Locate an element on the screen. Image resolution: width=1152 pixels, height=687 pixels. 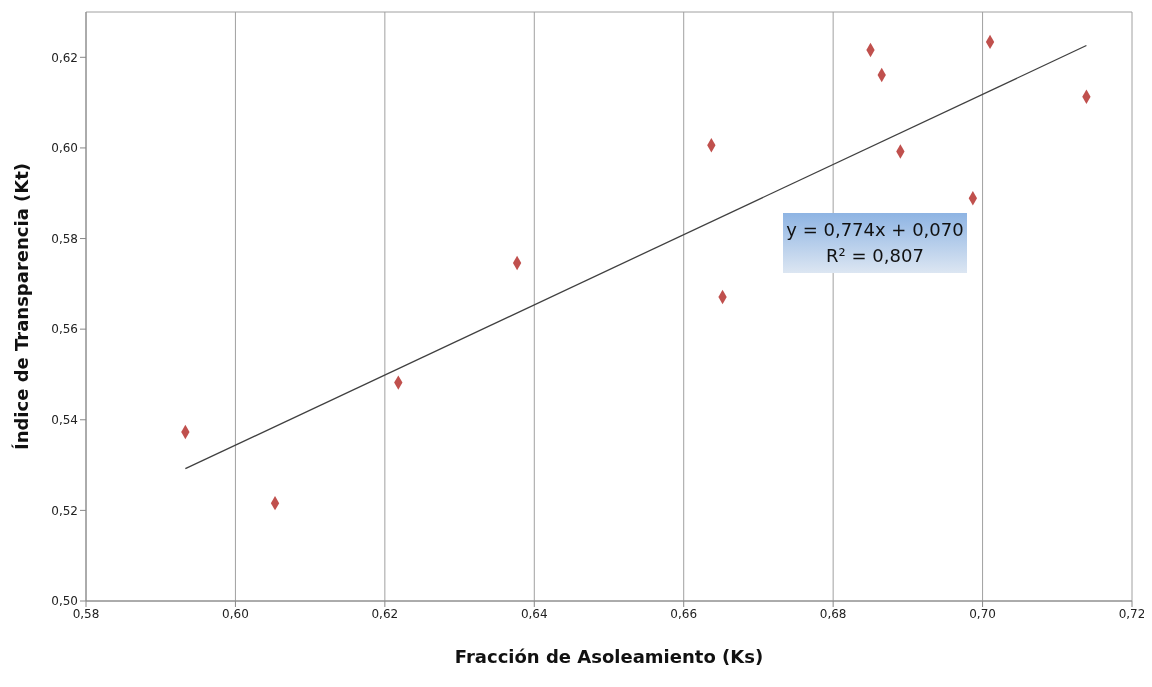
y-tick-label: 0,52 is located at coordinates (64, 510).